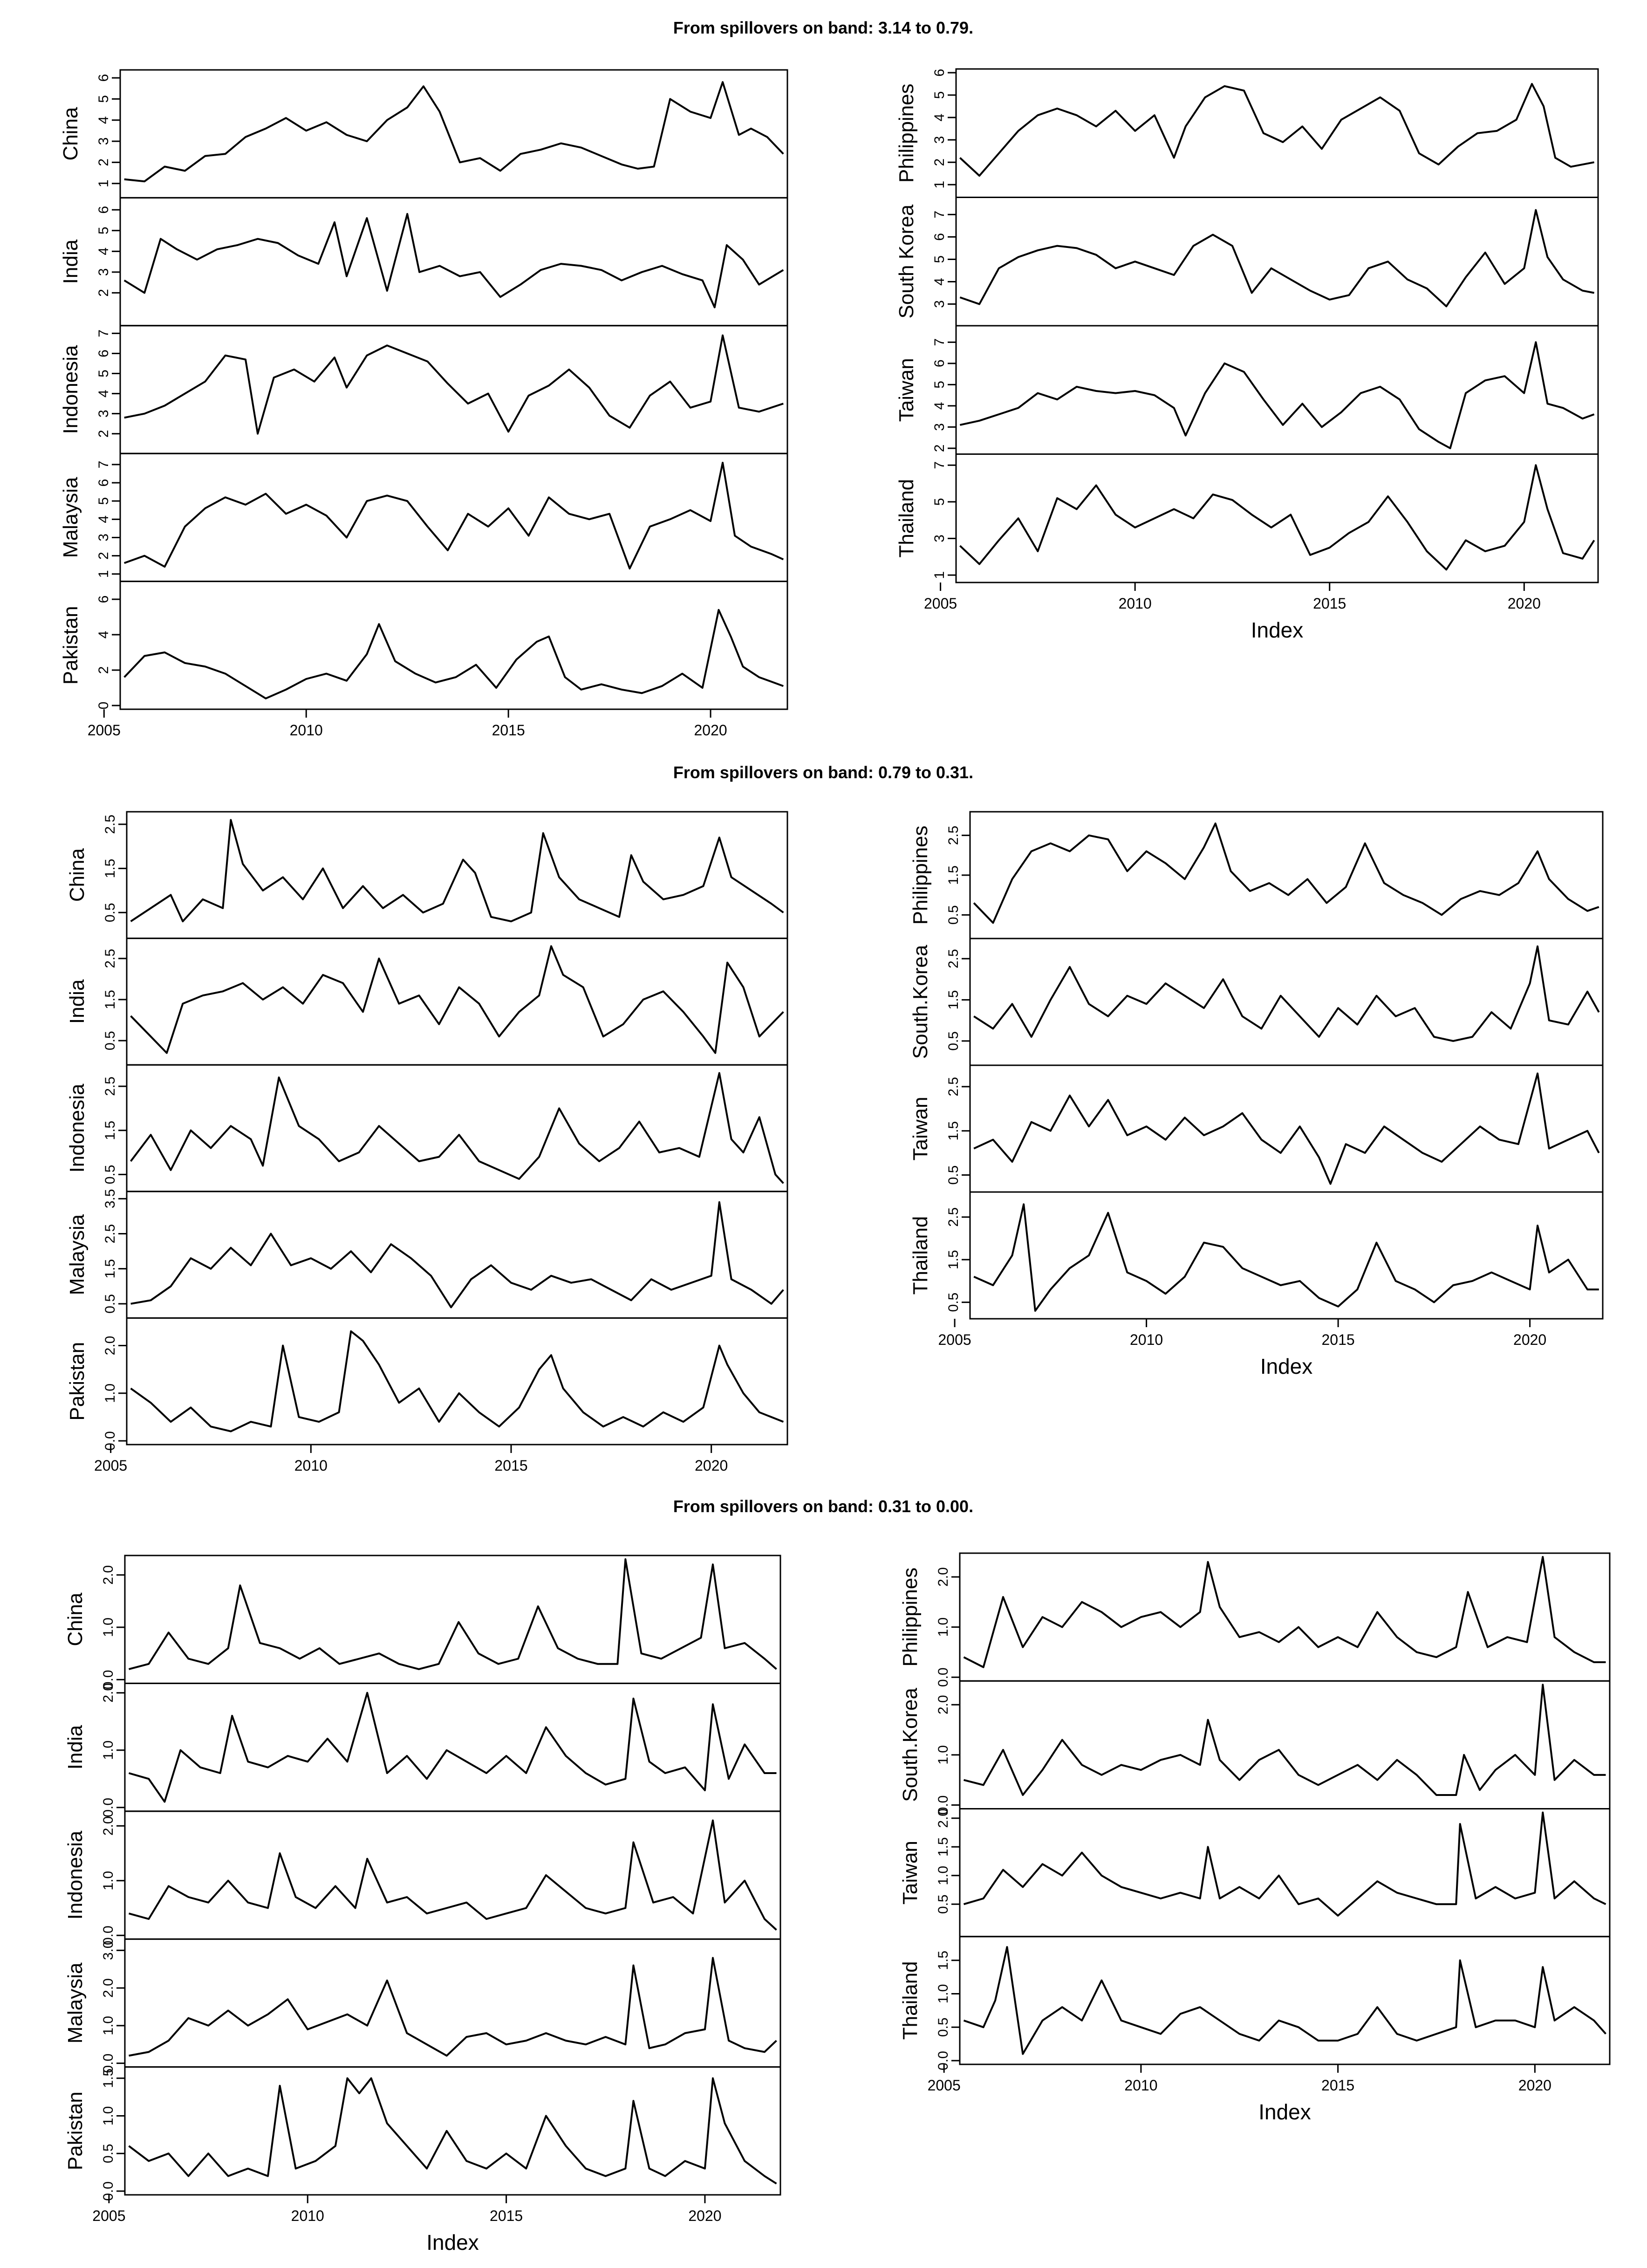 The image size is (1647, 2268). Describe the element at coordinates (423, 262) in the screenshot. I see `panel-india: 2 3 4 5 6 India` at that location.